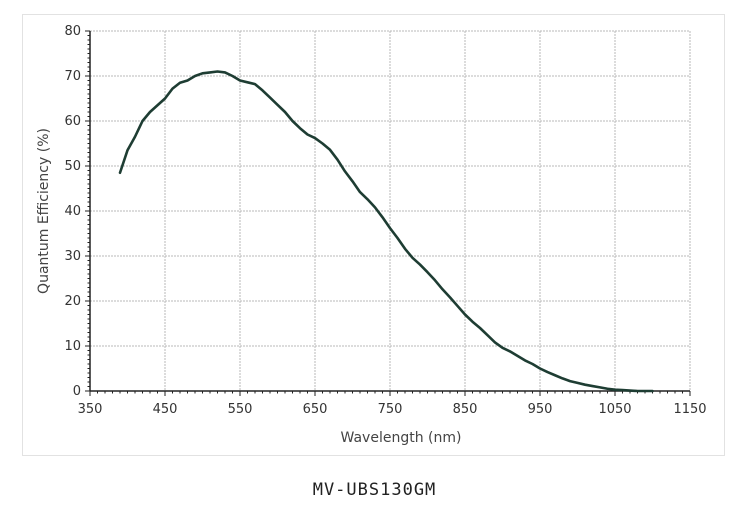  I want to click on x-tick-label: 650, so click(315, 409).